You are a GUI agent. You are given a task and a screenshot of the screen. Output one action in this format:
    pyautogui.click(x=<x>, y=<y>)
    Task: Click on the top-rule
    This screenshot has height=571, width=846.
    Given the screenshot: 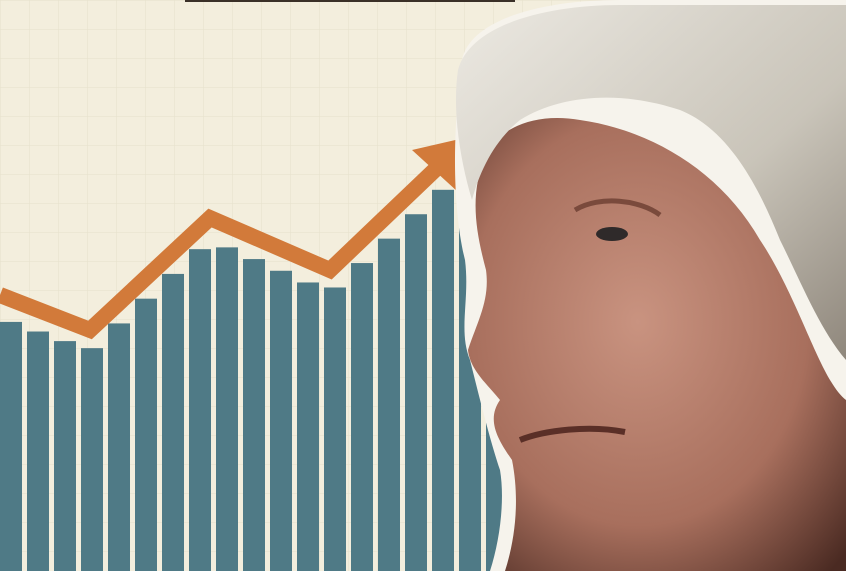 What is the action you would take?
    pyautogui.click(x=350, y=1)
    